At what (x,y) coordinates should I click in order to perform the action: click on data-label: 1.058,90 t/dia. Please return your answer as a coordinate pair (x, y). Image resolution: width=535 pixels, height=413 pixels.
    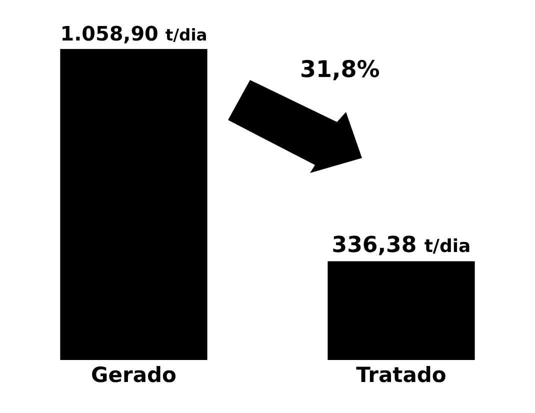
    Looking at the image, I should click on (134, 34).